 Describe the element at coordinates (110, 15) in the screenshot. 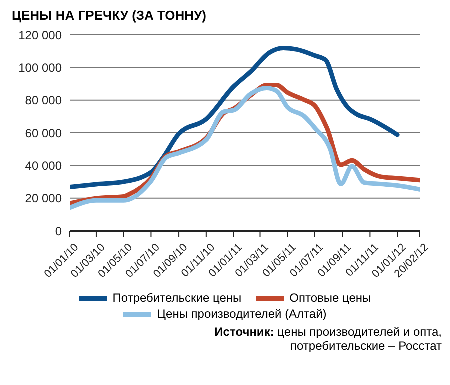

I see `chart-title: ЦЕНЫ НА ГРЕЧКУ (ЗА ТОННУ)` at that location.